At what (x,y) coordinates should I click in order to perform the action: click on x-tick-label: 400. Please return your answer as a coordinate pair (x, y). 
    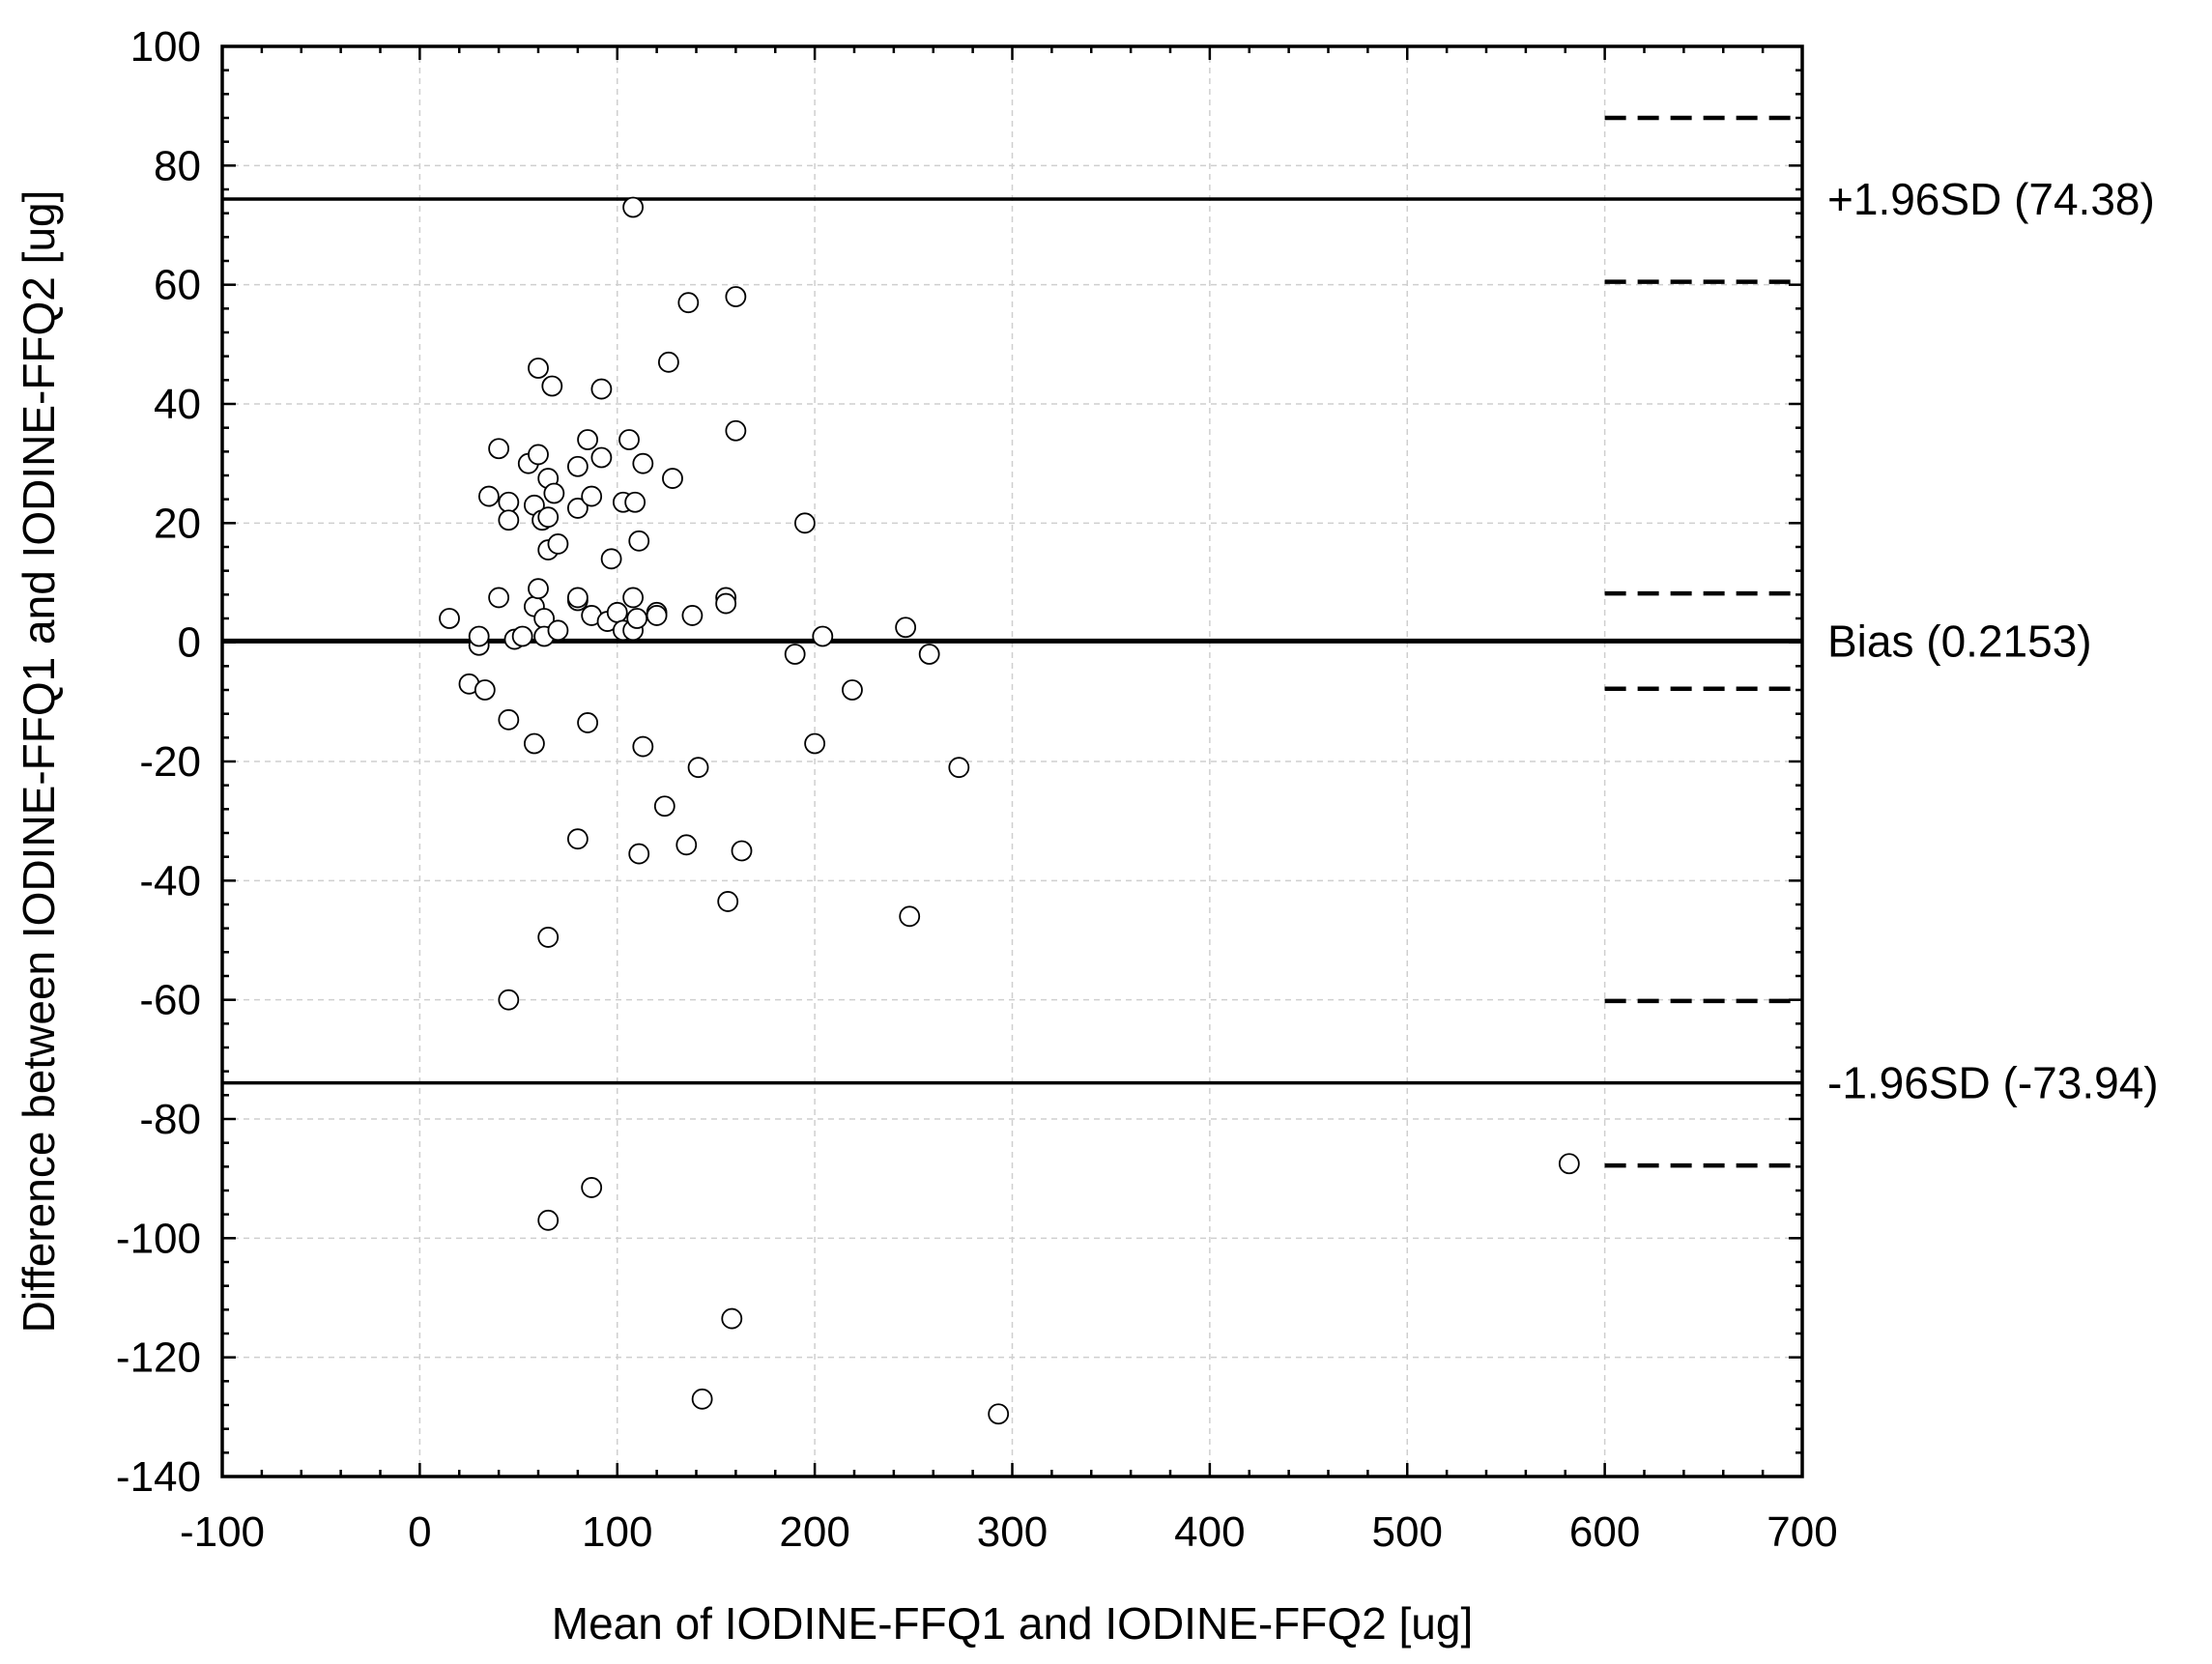
    Looking at the image, I should click on (1209, 1532).